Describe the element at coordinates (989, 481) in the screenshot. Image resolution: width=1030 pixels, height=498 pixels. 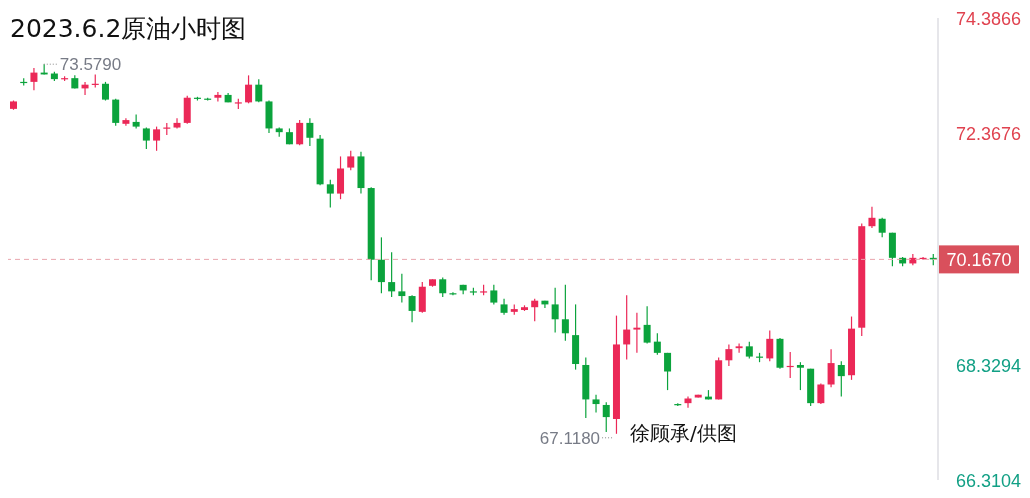
I see `y-tick-label: 66.3104` at that location.